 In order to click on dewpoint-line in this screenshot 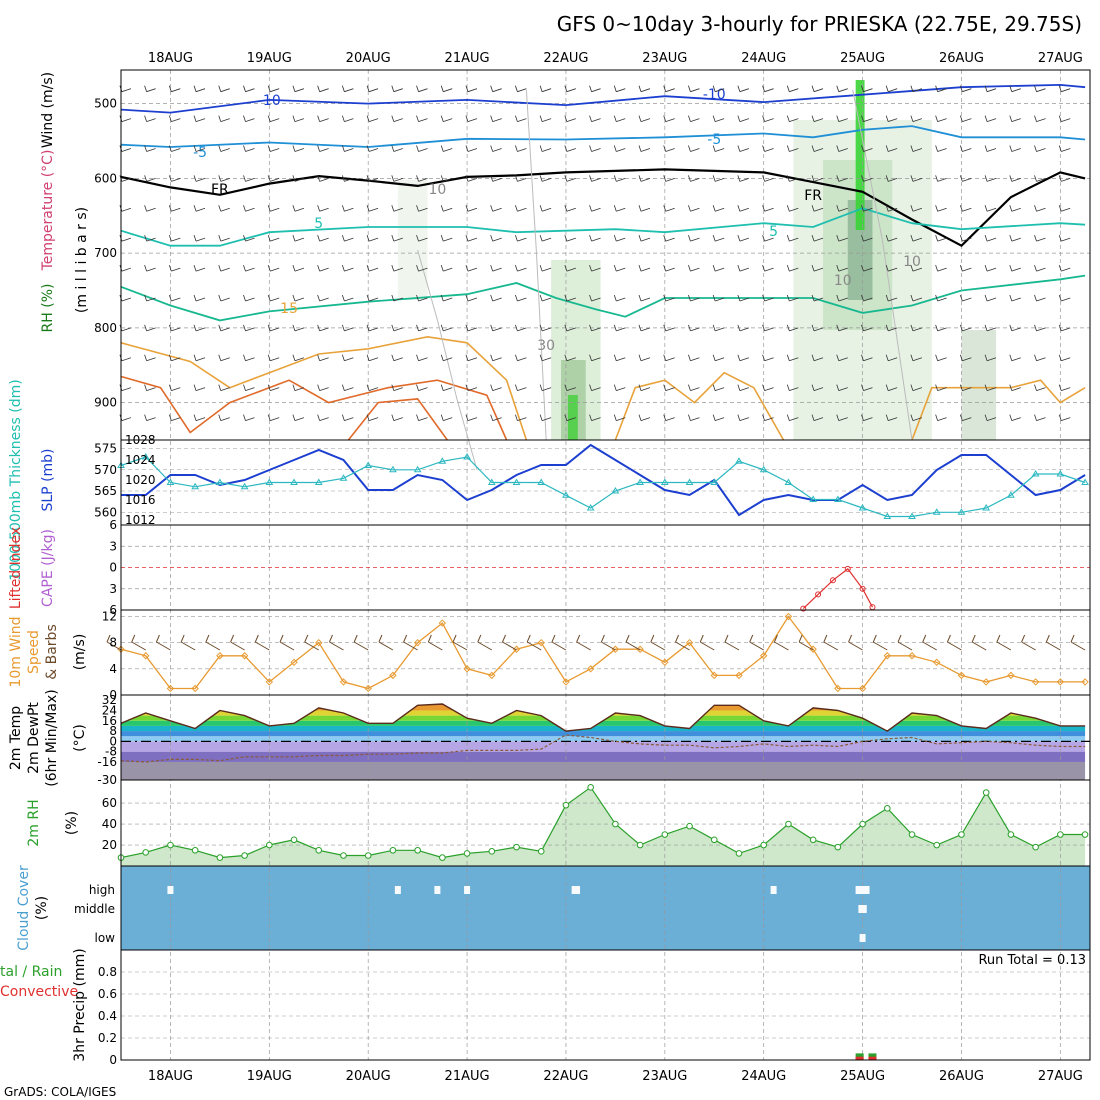, I will do `click(603, 748)`.